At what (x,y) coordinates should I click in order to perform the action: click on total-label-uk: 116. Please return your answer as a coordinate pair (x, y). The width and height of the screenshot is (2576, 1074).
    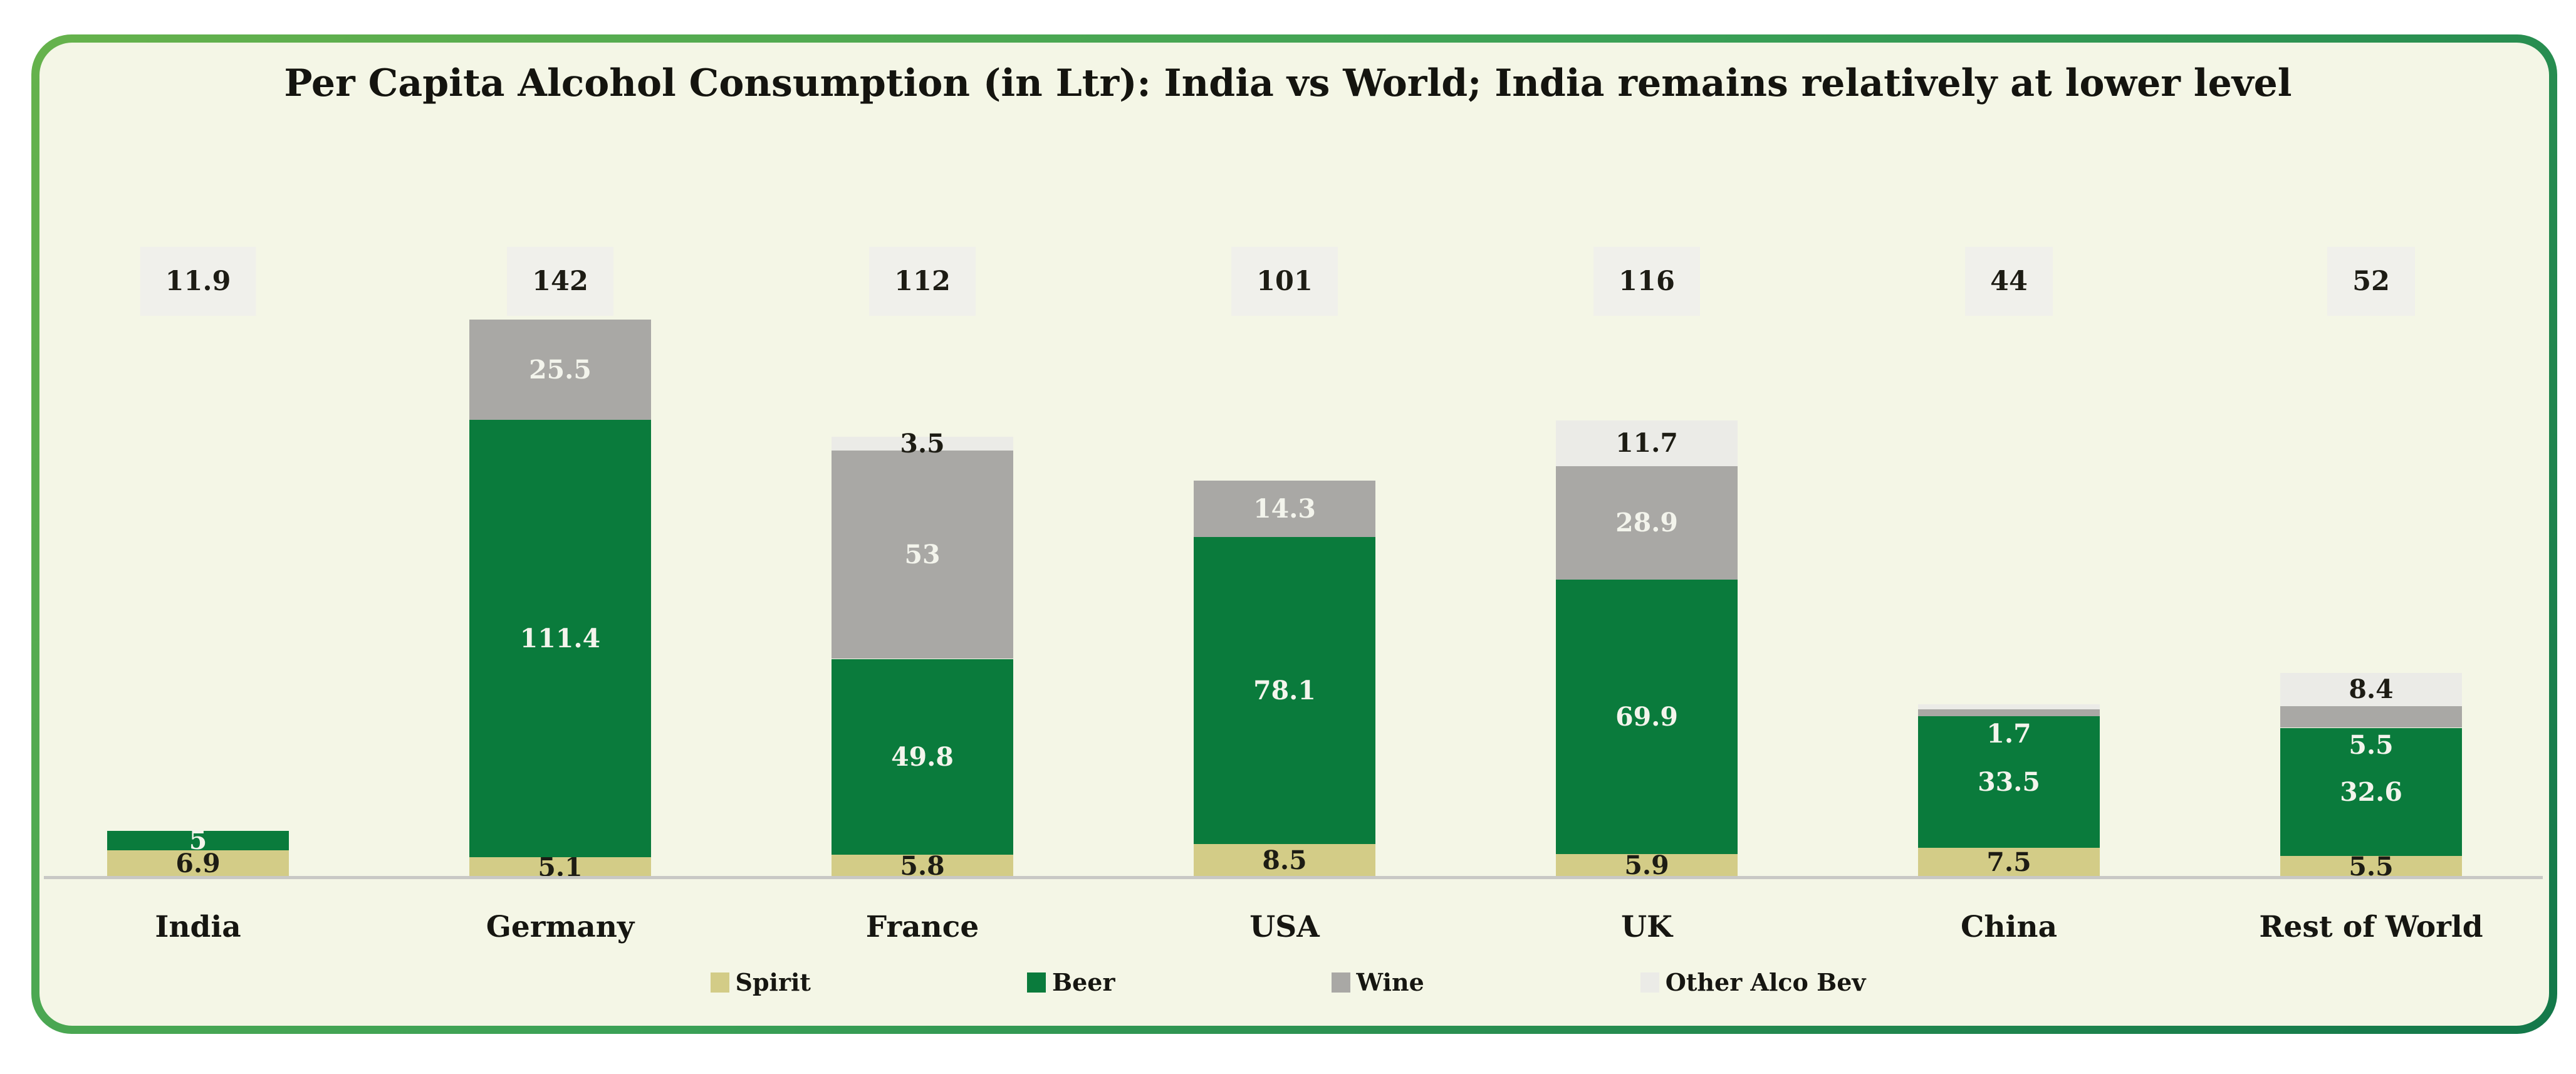
    Looking at the image, I should click on (1646, 281).